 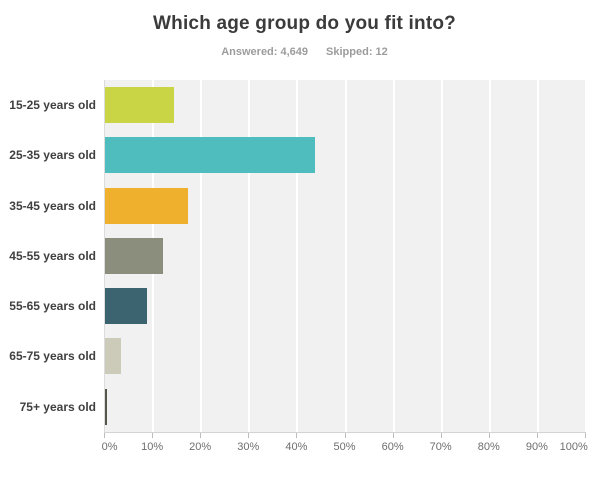 What do you see at coordinates (488, 447) in the screenshot?
I see `x-tick-label: 80%` at bounding box center [488, 447].